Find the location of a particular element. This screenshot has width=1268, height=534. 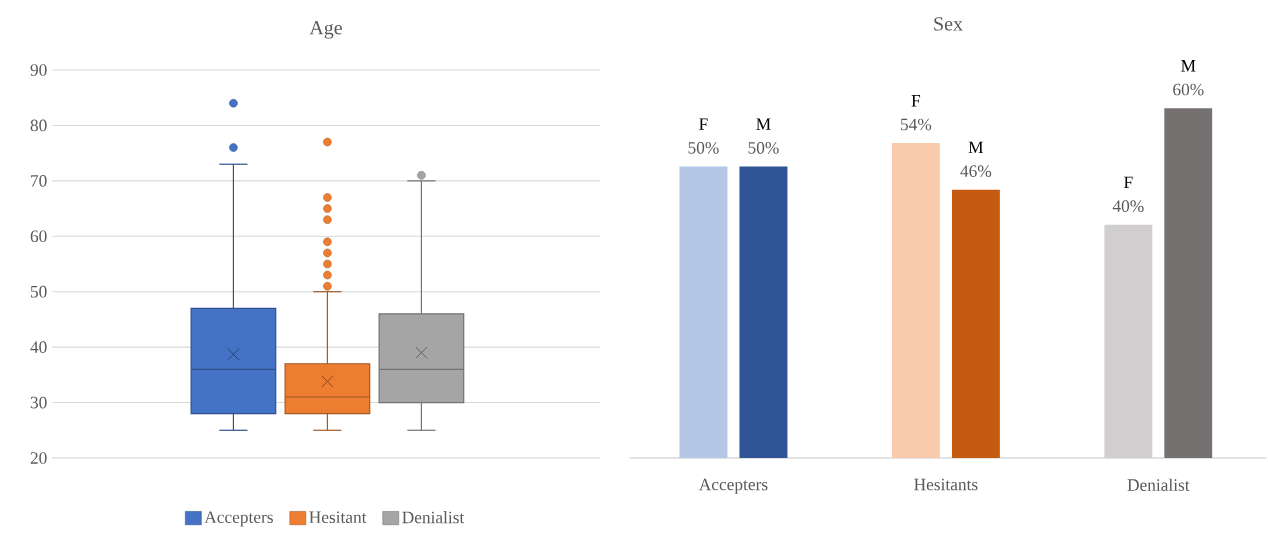

y-tick-label: 20 is located at coordinates (38, 458).